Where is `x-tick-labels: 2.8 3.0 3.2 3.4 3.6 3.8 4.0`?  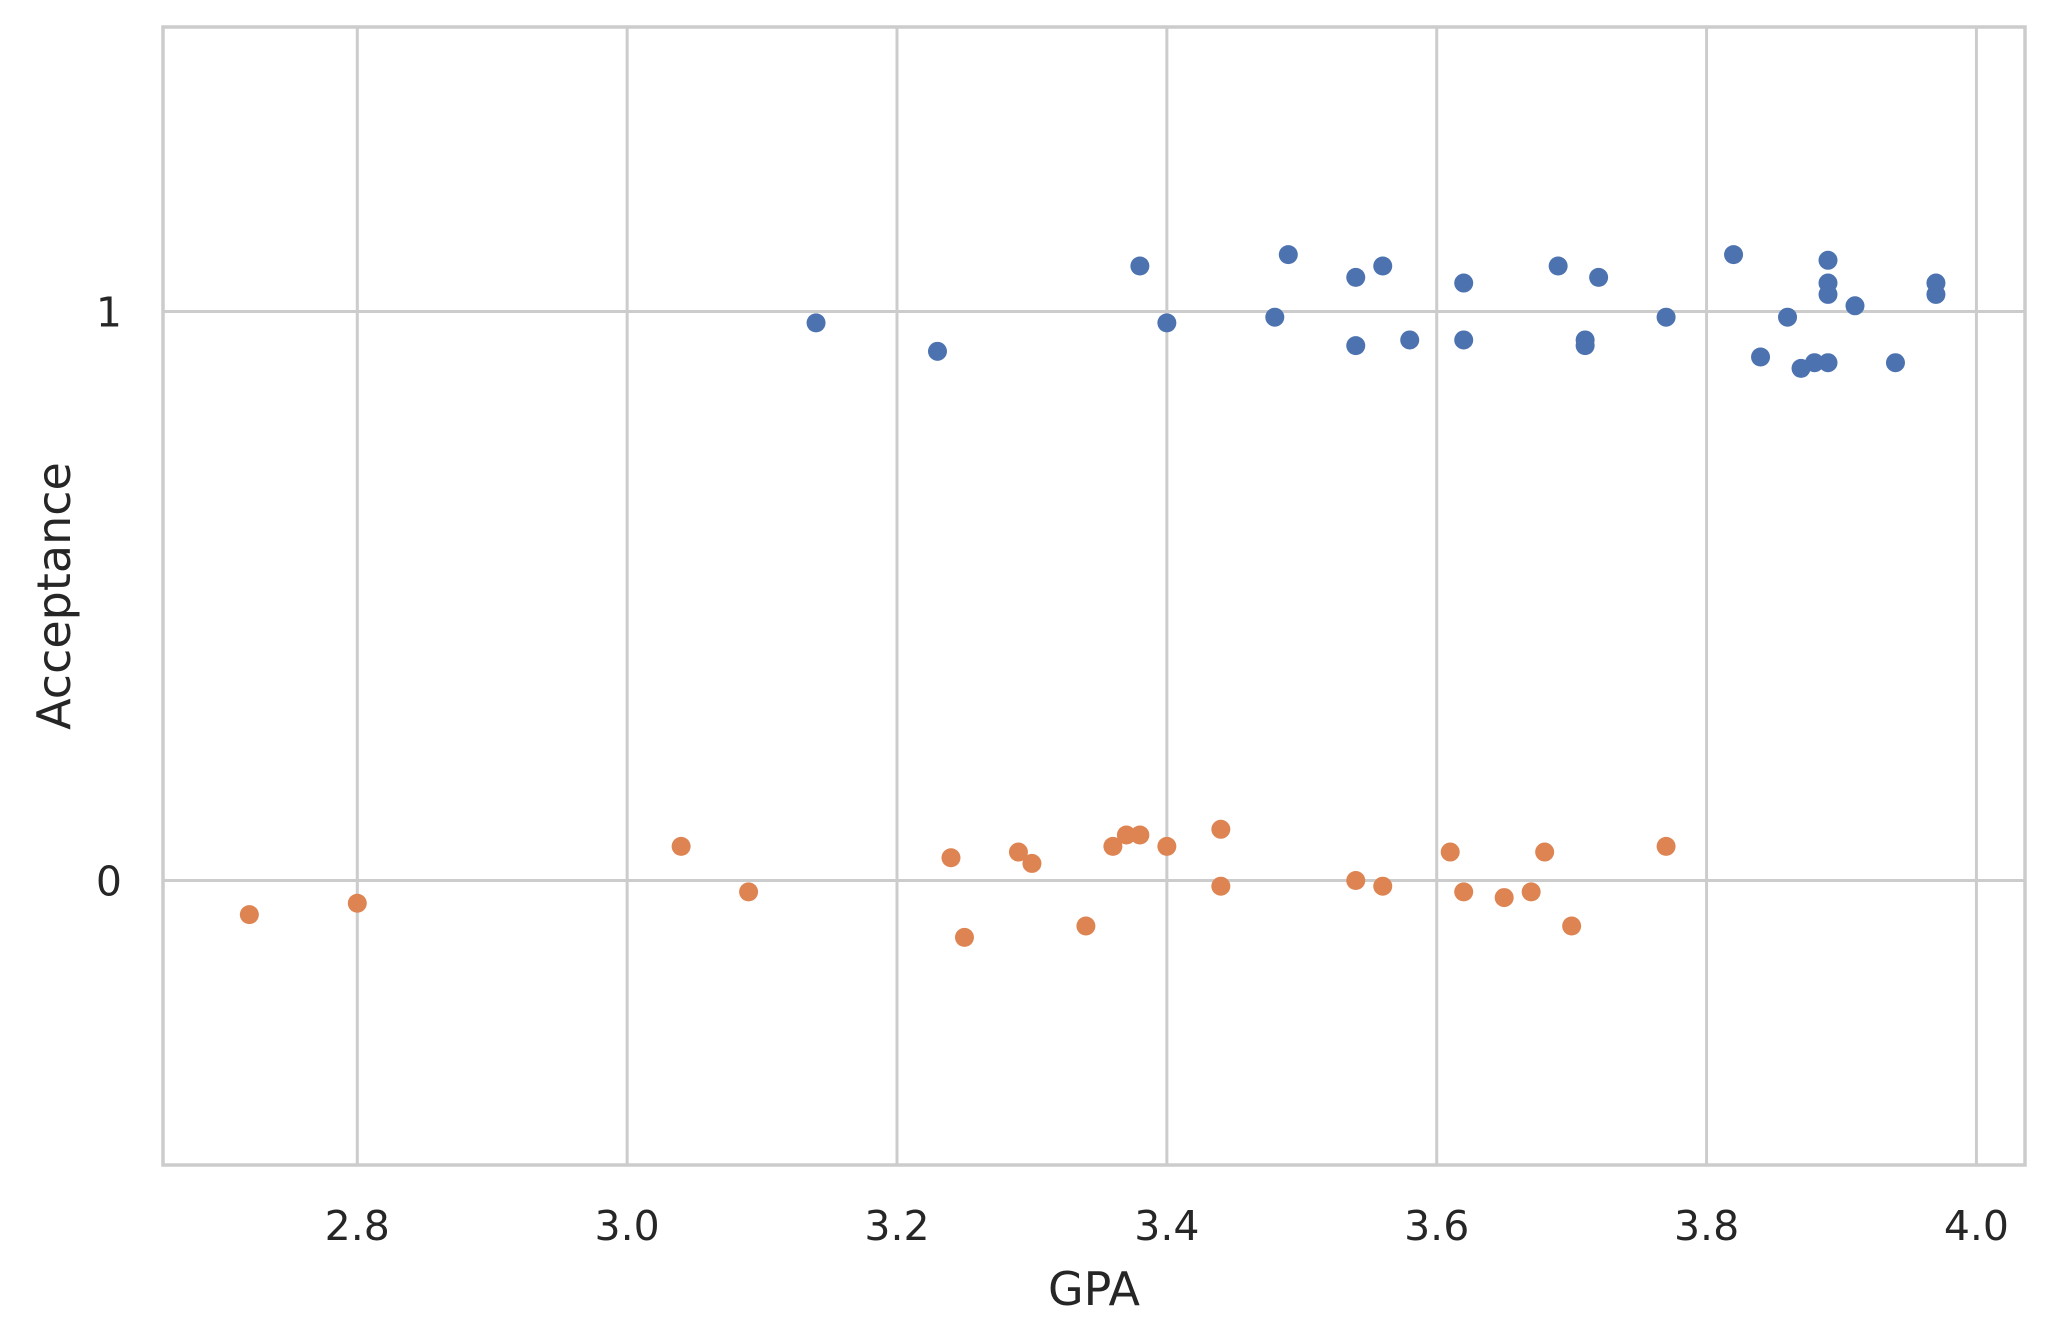
x-tick-labels: 2.8 3.0 3.2 3.4 3.6 3.8 4.0 is located at coordinates (1167, 1226).